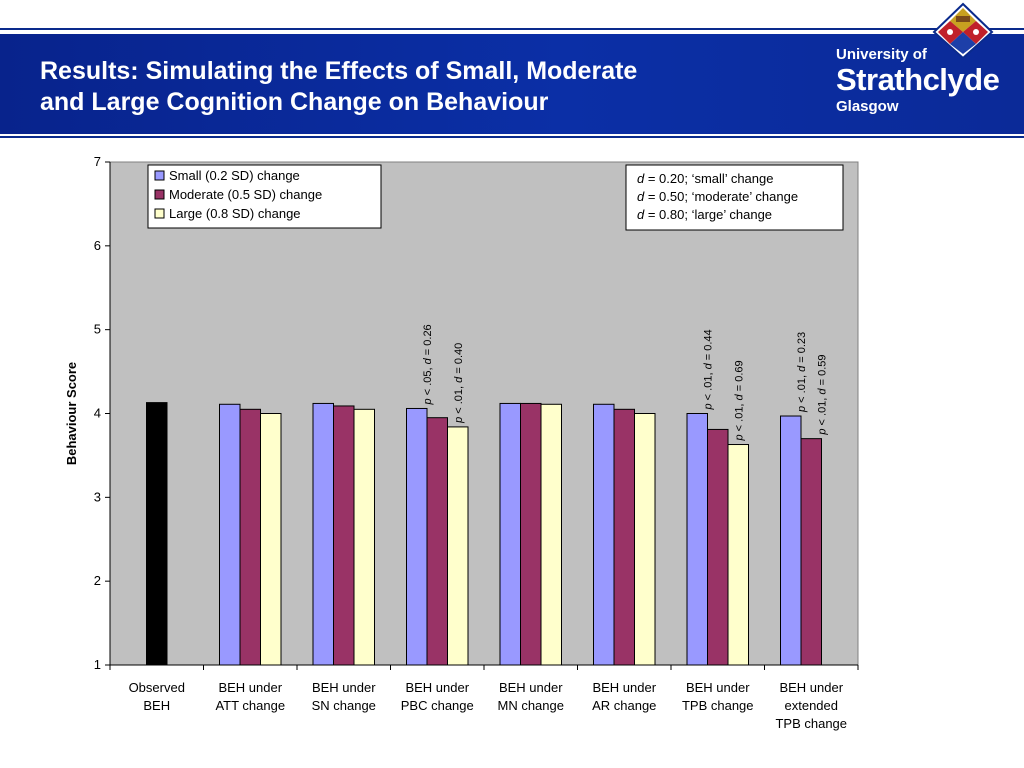  Describe the element at coordinates (739, 400) in the screenshot. I see `significance-annotation: p < .01, d = 0.69` at that location.